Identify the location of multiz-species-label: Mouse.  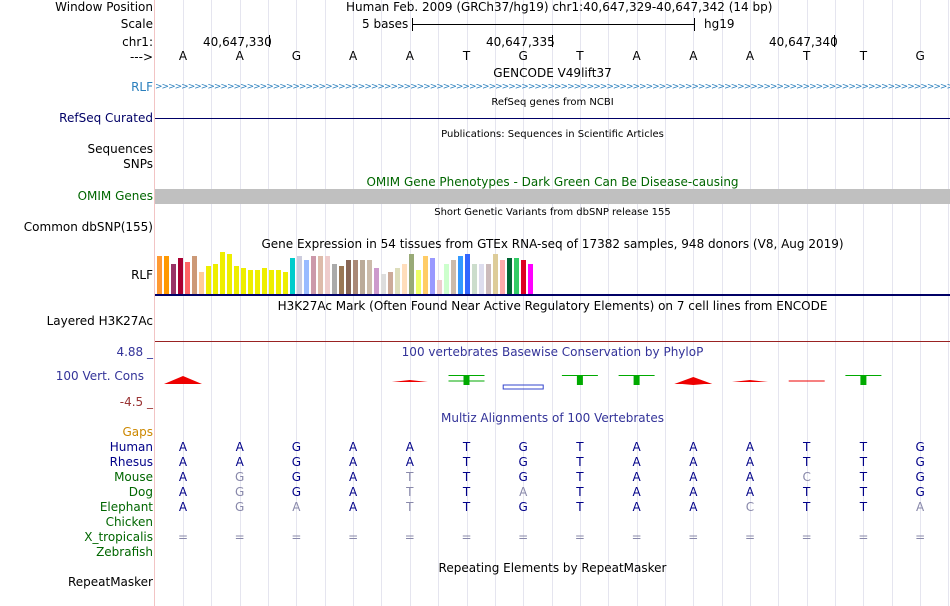
(133, 477).